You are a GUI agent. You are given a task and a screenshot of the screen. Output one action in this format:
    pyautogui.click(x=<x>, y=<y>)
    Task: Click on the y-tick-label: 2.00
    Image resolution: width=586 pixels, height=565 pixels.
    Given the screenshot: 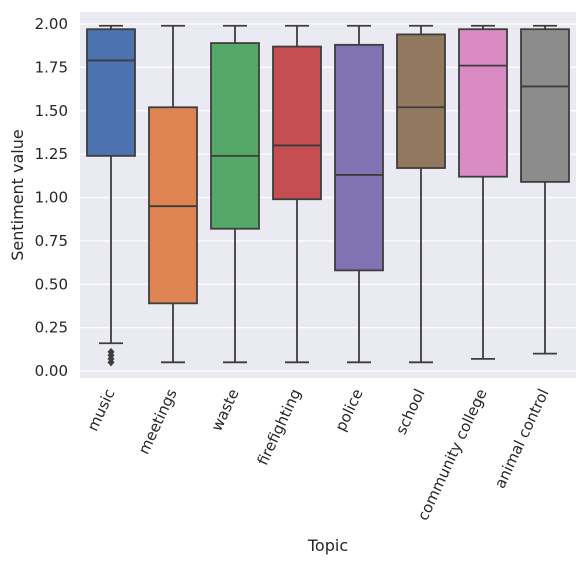 What is the action you would take?
    pyautogui.click(x=51, y=24)
    